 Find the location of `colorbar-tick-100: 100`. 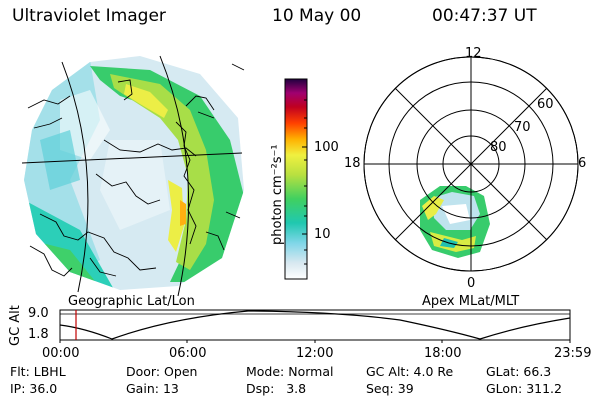

colorbar-tick-100: 100 is located at coordinates (326, 147).